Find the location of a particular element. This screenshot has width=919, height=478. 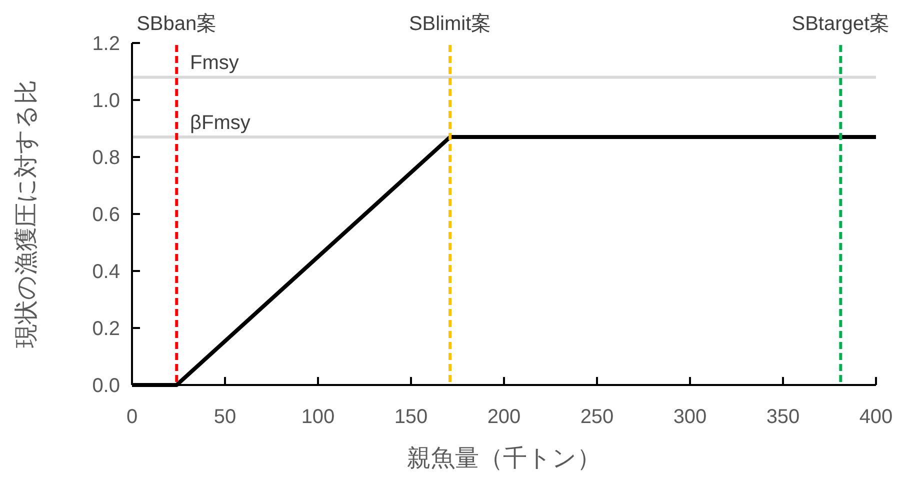

x-tick-label: 150 is located at coordinates (411, 417).